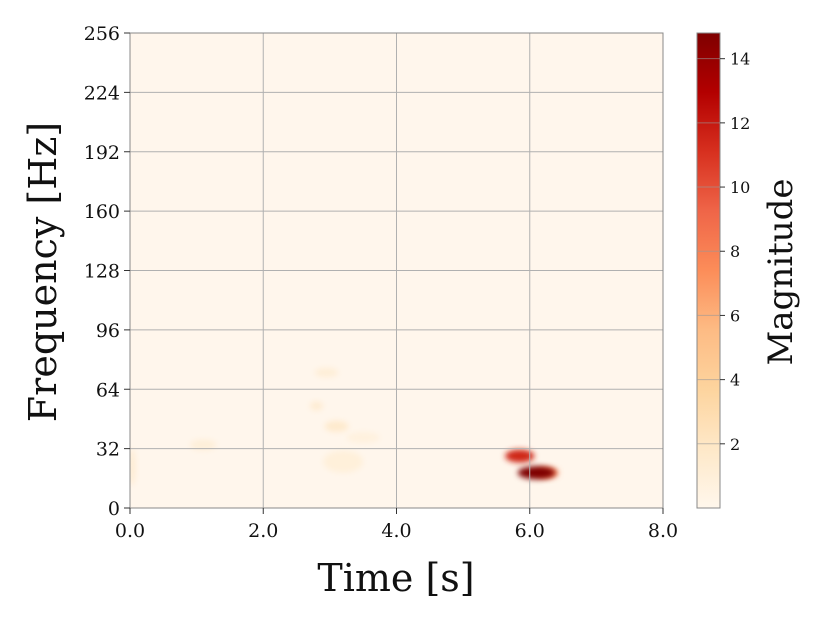 This screenshot has height=623, width=830. I want to click on y-tick-label-0: 0, so click(114, 509).